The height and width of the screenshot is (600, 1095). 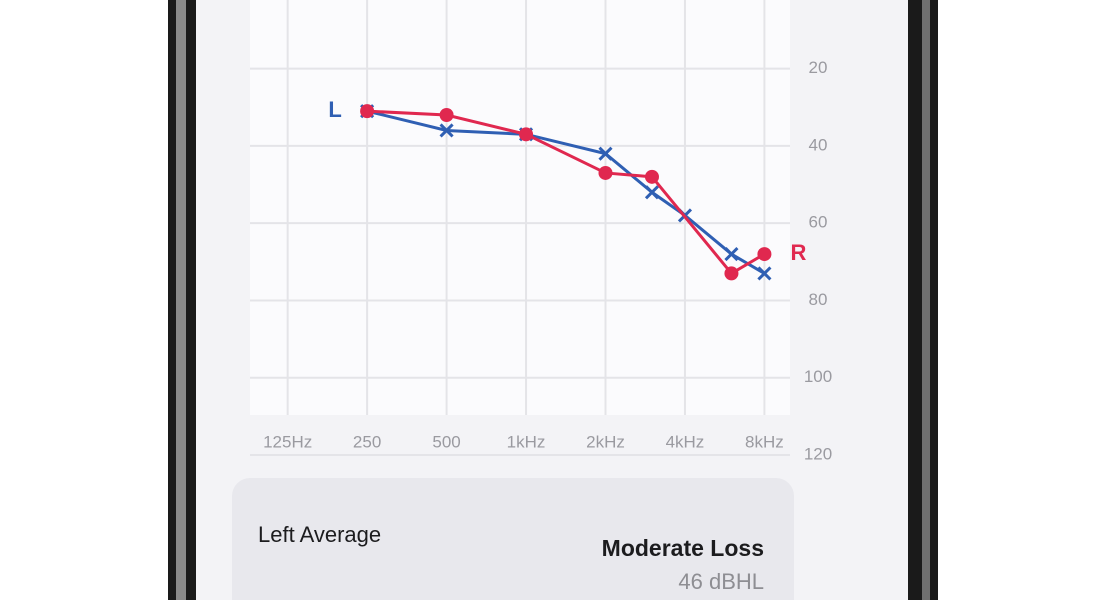 I want to click on x-tick-label: 250, so click(x=367, y=441).